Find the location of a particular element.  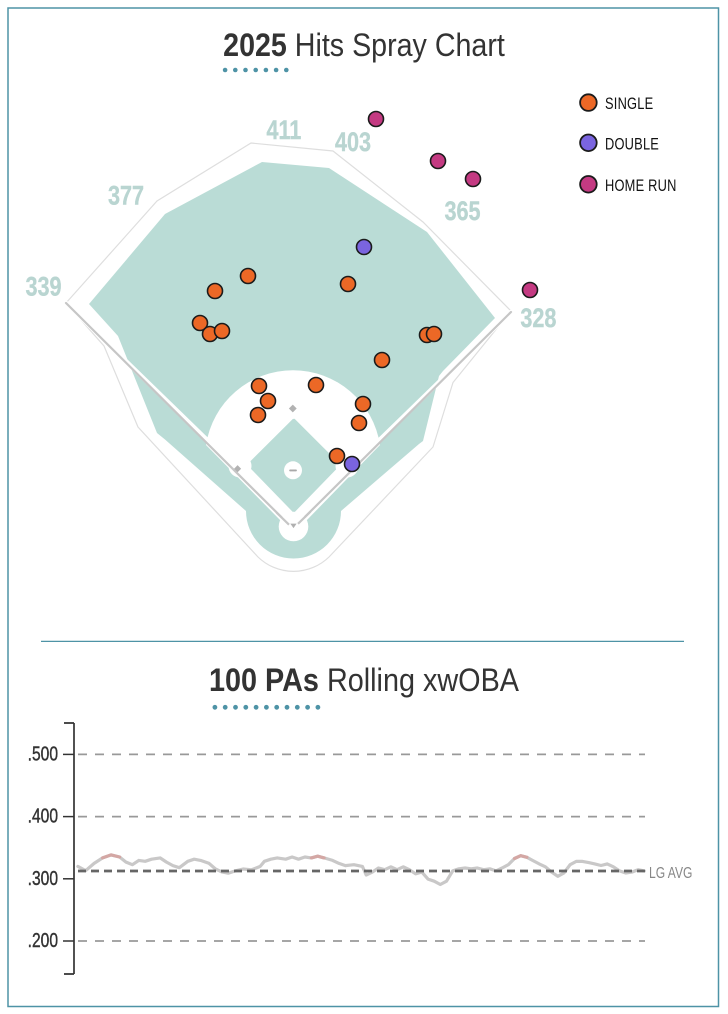

svg-text: SINGLE is located at coordinates (629, 104).